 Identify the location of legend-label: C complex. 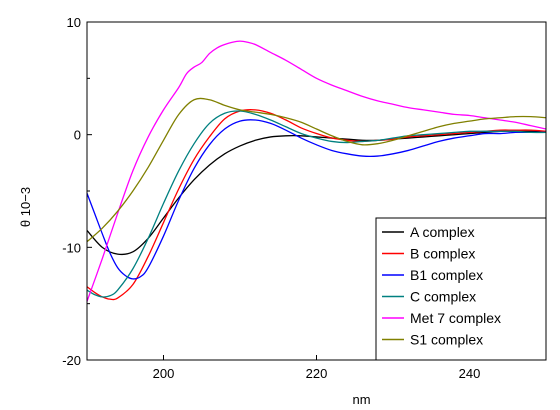
(443, 297).